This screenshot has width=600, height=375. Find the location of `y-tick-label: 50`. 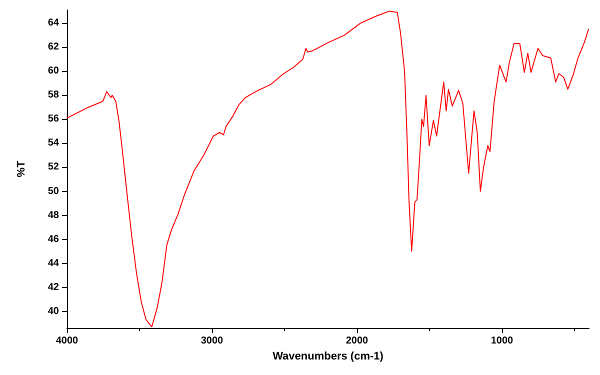

y-tick-label: 50 is located at coordinates (54, 191).